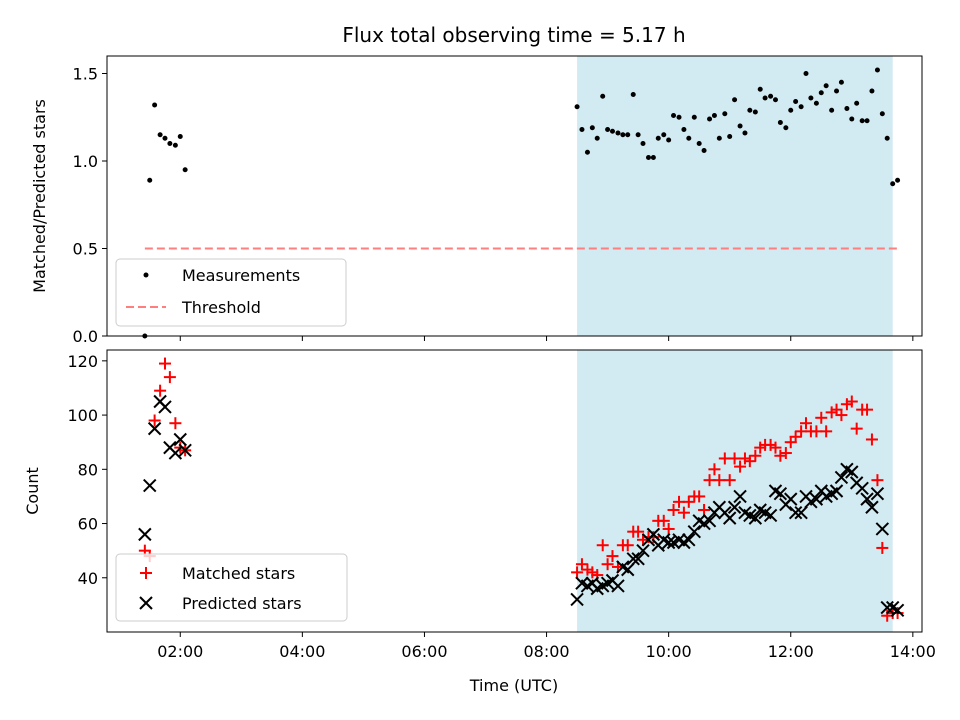  Describe the element at coordinates (221, 307) in the screenshot. I see `legend-threshold-label: Threshold` at that location.